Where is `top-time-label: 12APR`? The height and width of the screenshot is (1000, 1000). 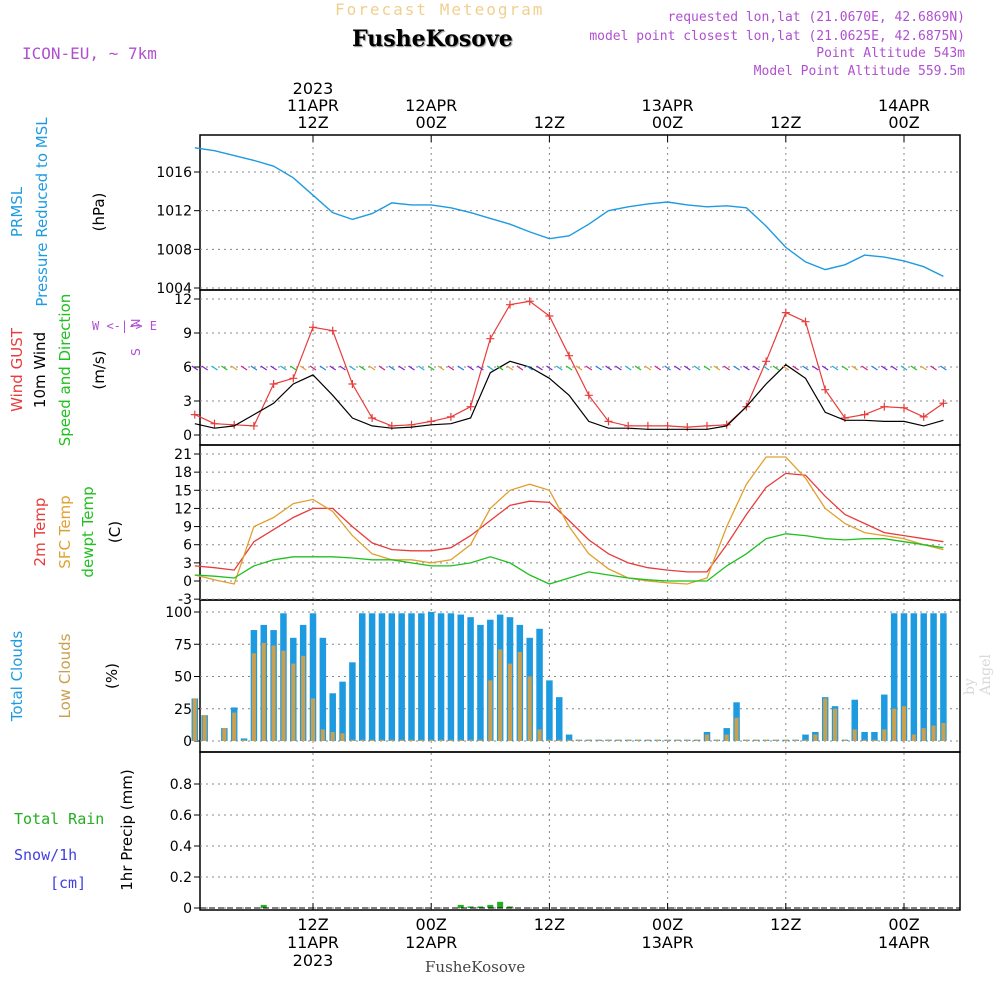 top-time-label: 12APR is located at coordinates (431, 105).